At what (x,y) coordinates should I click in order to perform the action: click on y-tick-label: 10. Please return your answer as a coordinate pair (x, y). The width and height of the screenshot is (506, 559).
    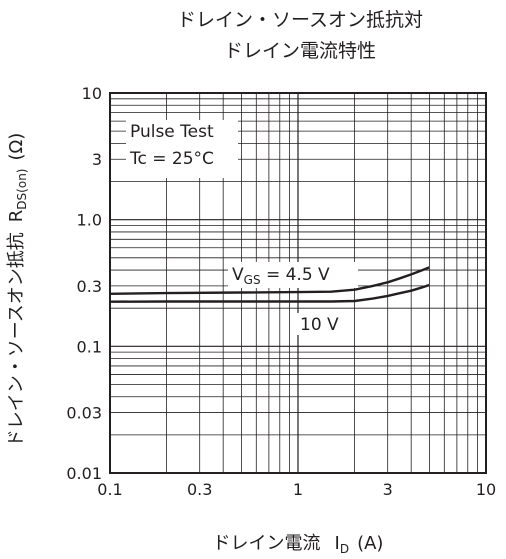
    Looking at the image, I should click on (92, 93).